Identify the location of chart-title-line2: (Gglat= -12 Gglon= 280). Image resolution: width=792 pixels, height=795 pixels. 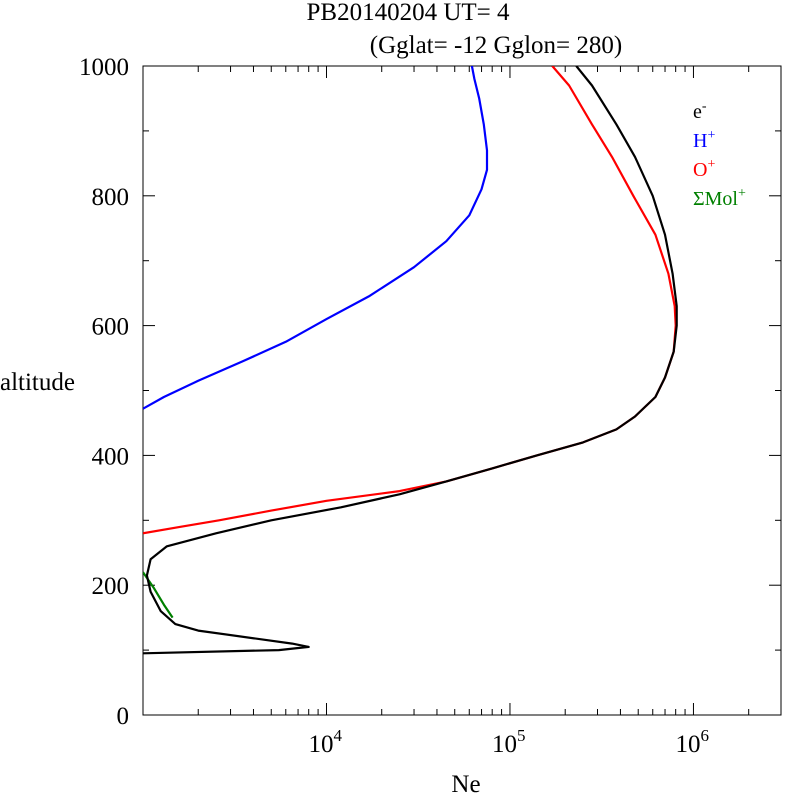
(496, 45).